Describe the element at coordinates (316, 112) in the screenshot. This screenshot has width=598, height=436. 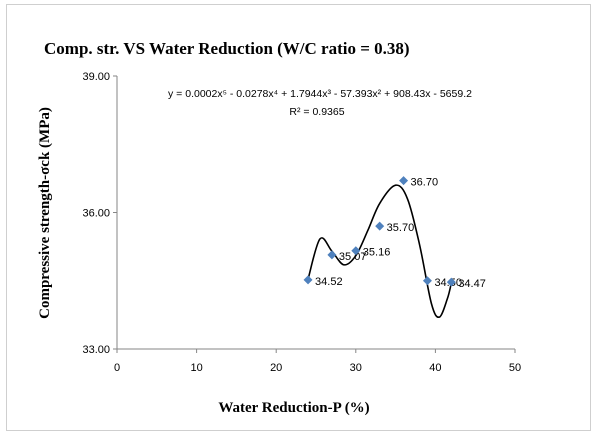
I see `trendline-r-squared: R² = 0.9365` at that location.